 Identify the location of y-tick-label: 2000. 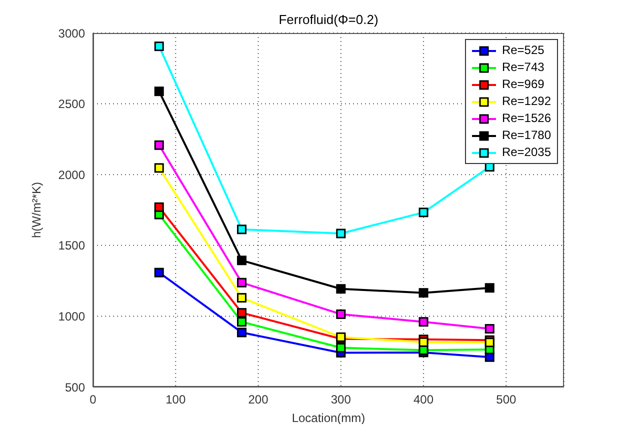
(72, 175).